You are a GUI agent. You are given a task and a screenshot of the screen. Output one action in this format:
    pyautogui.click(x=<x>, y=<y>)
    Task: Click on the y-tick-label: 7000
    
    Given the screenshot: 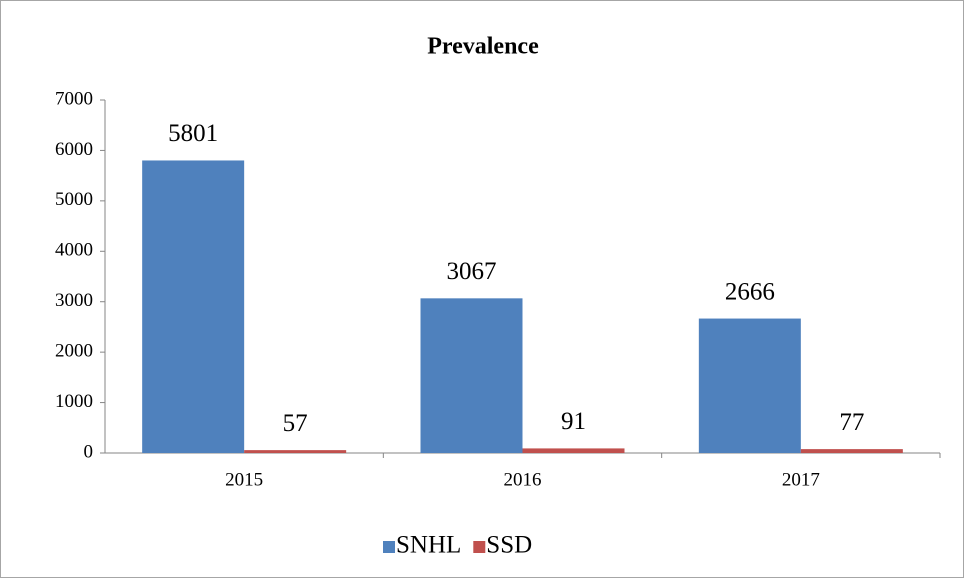 What is the action you would take?
    pyautogui.click(x=74, y=98)
    